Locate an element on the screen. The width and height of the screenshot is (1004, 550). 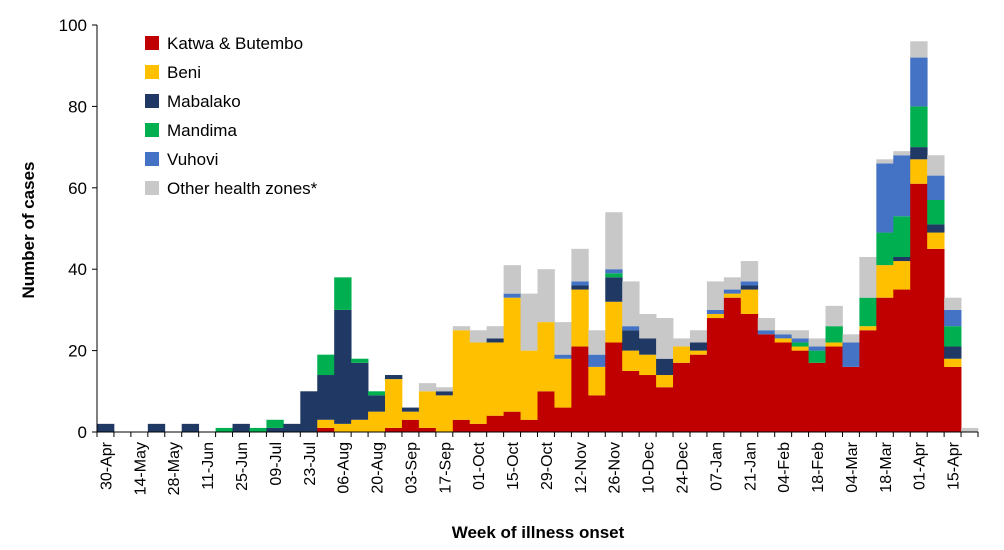
x-tick-label: 26-Nov is located at coordinates (615, 468).